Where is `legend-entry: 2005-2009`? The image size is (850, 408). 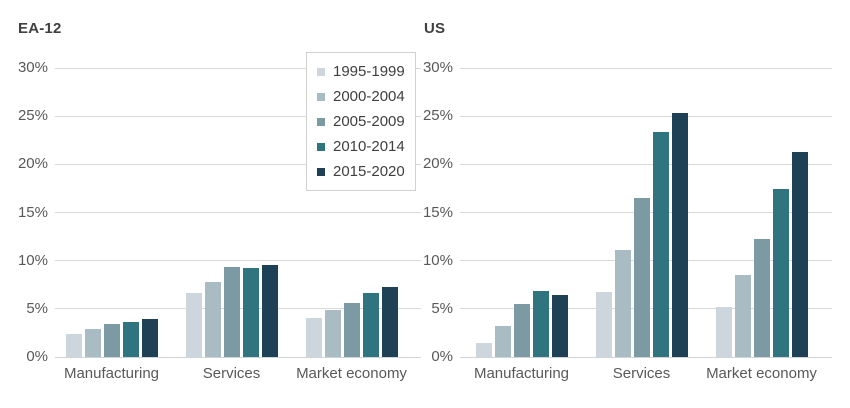 legend-entry: 2005-2009 is located at coordinates (361, 121).